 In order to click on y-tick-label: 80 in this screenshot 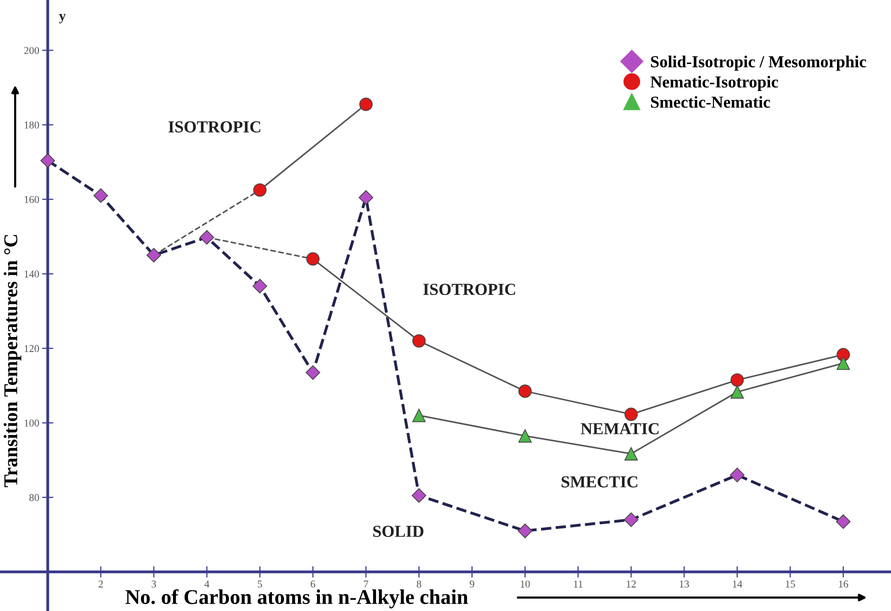, I will do `click(34, 498)`.